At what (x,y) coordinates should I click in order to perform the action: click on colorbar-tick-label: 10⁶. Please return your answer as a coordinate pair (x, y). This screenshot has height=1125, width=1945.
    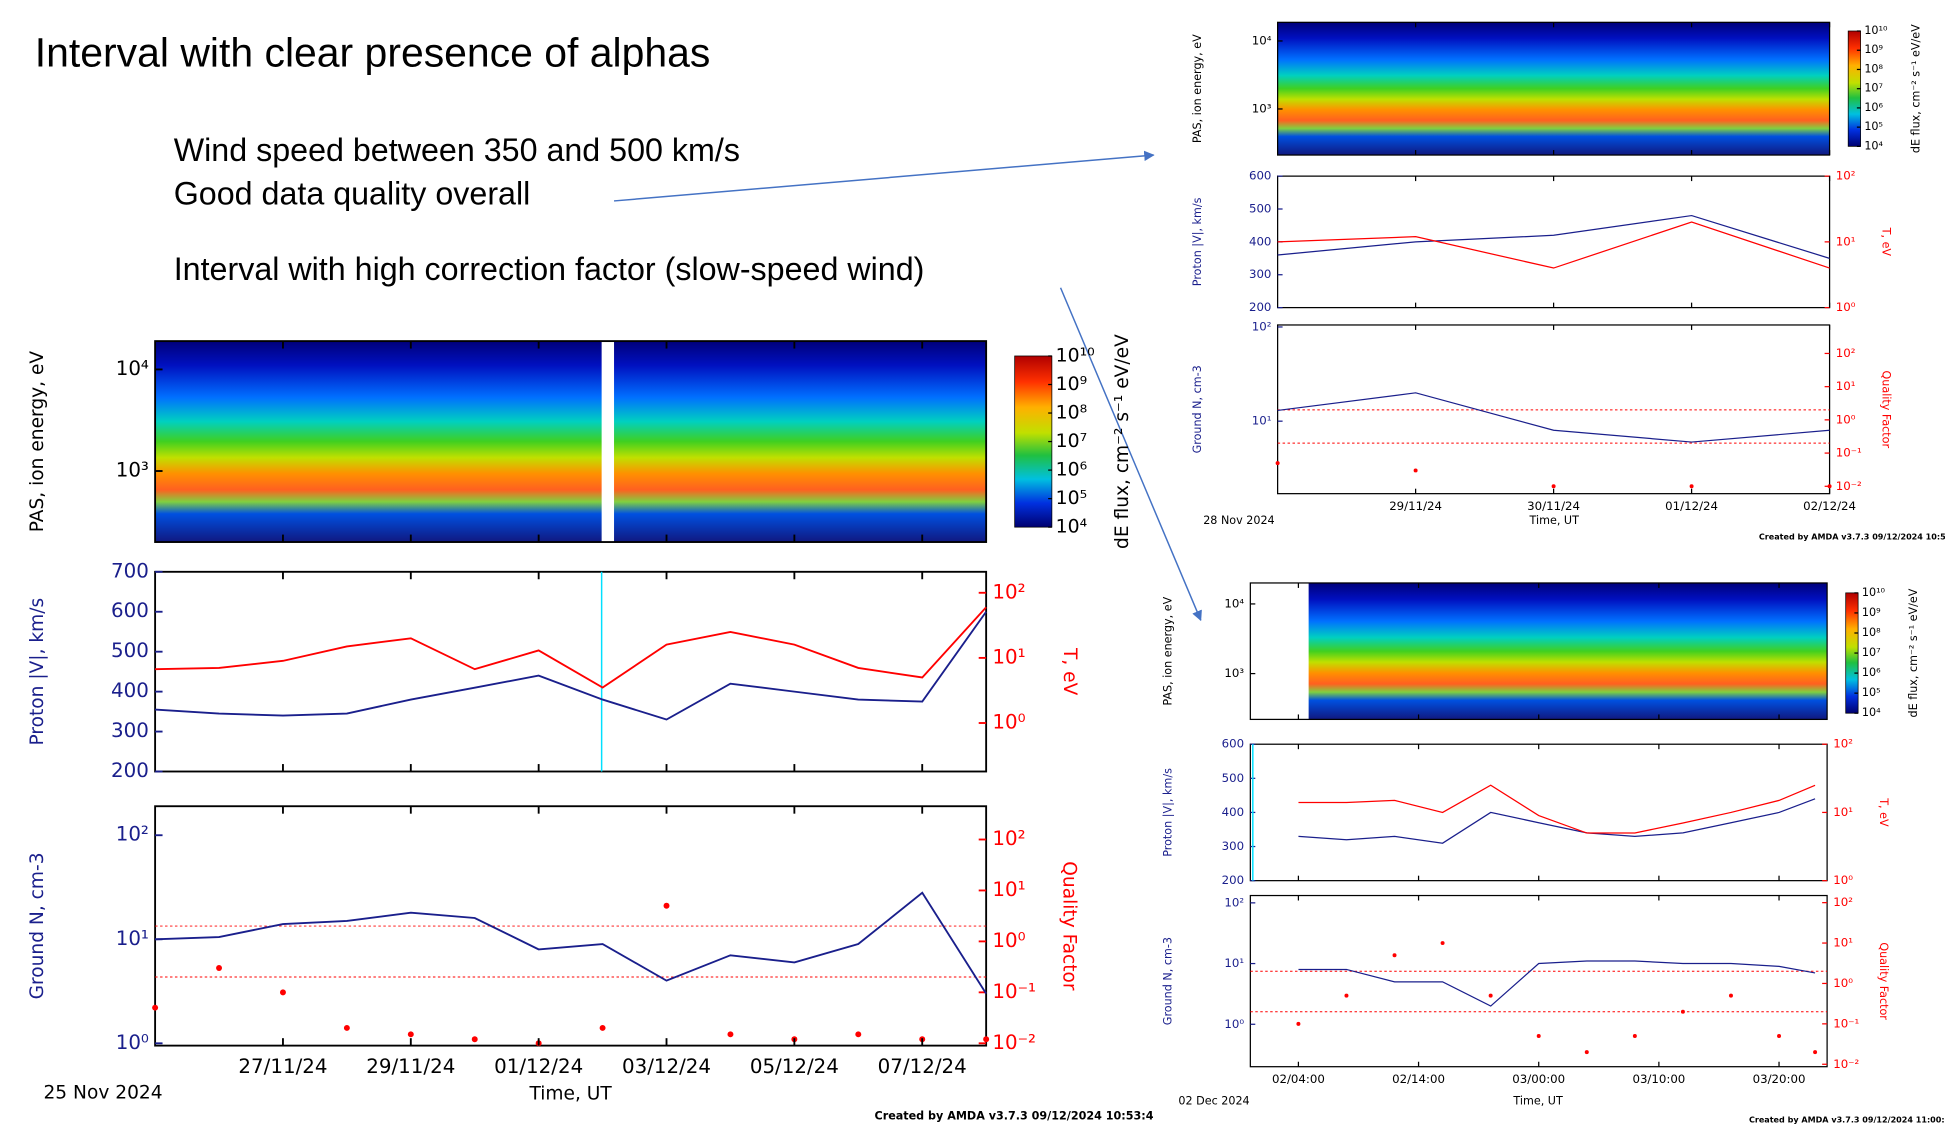
    Looking at the image, I should click on (1871, 672).